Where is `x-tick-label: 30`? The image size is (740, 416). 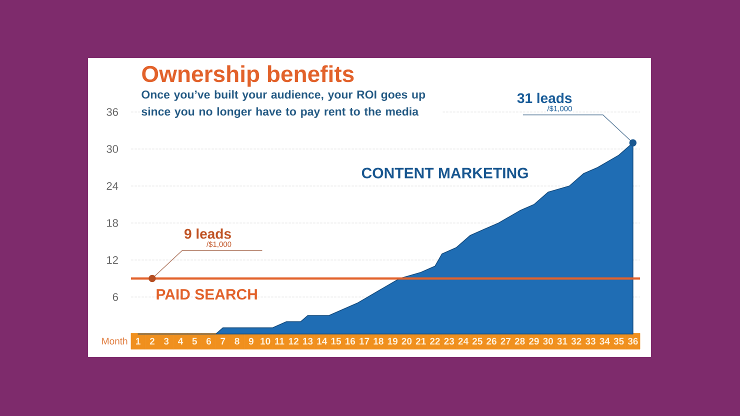 x-tick-label: 30 is located at coordinates (548, 341).